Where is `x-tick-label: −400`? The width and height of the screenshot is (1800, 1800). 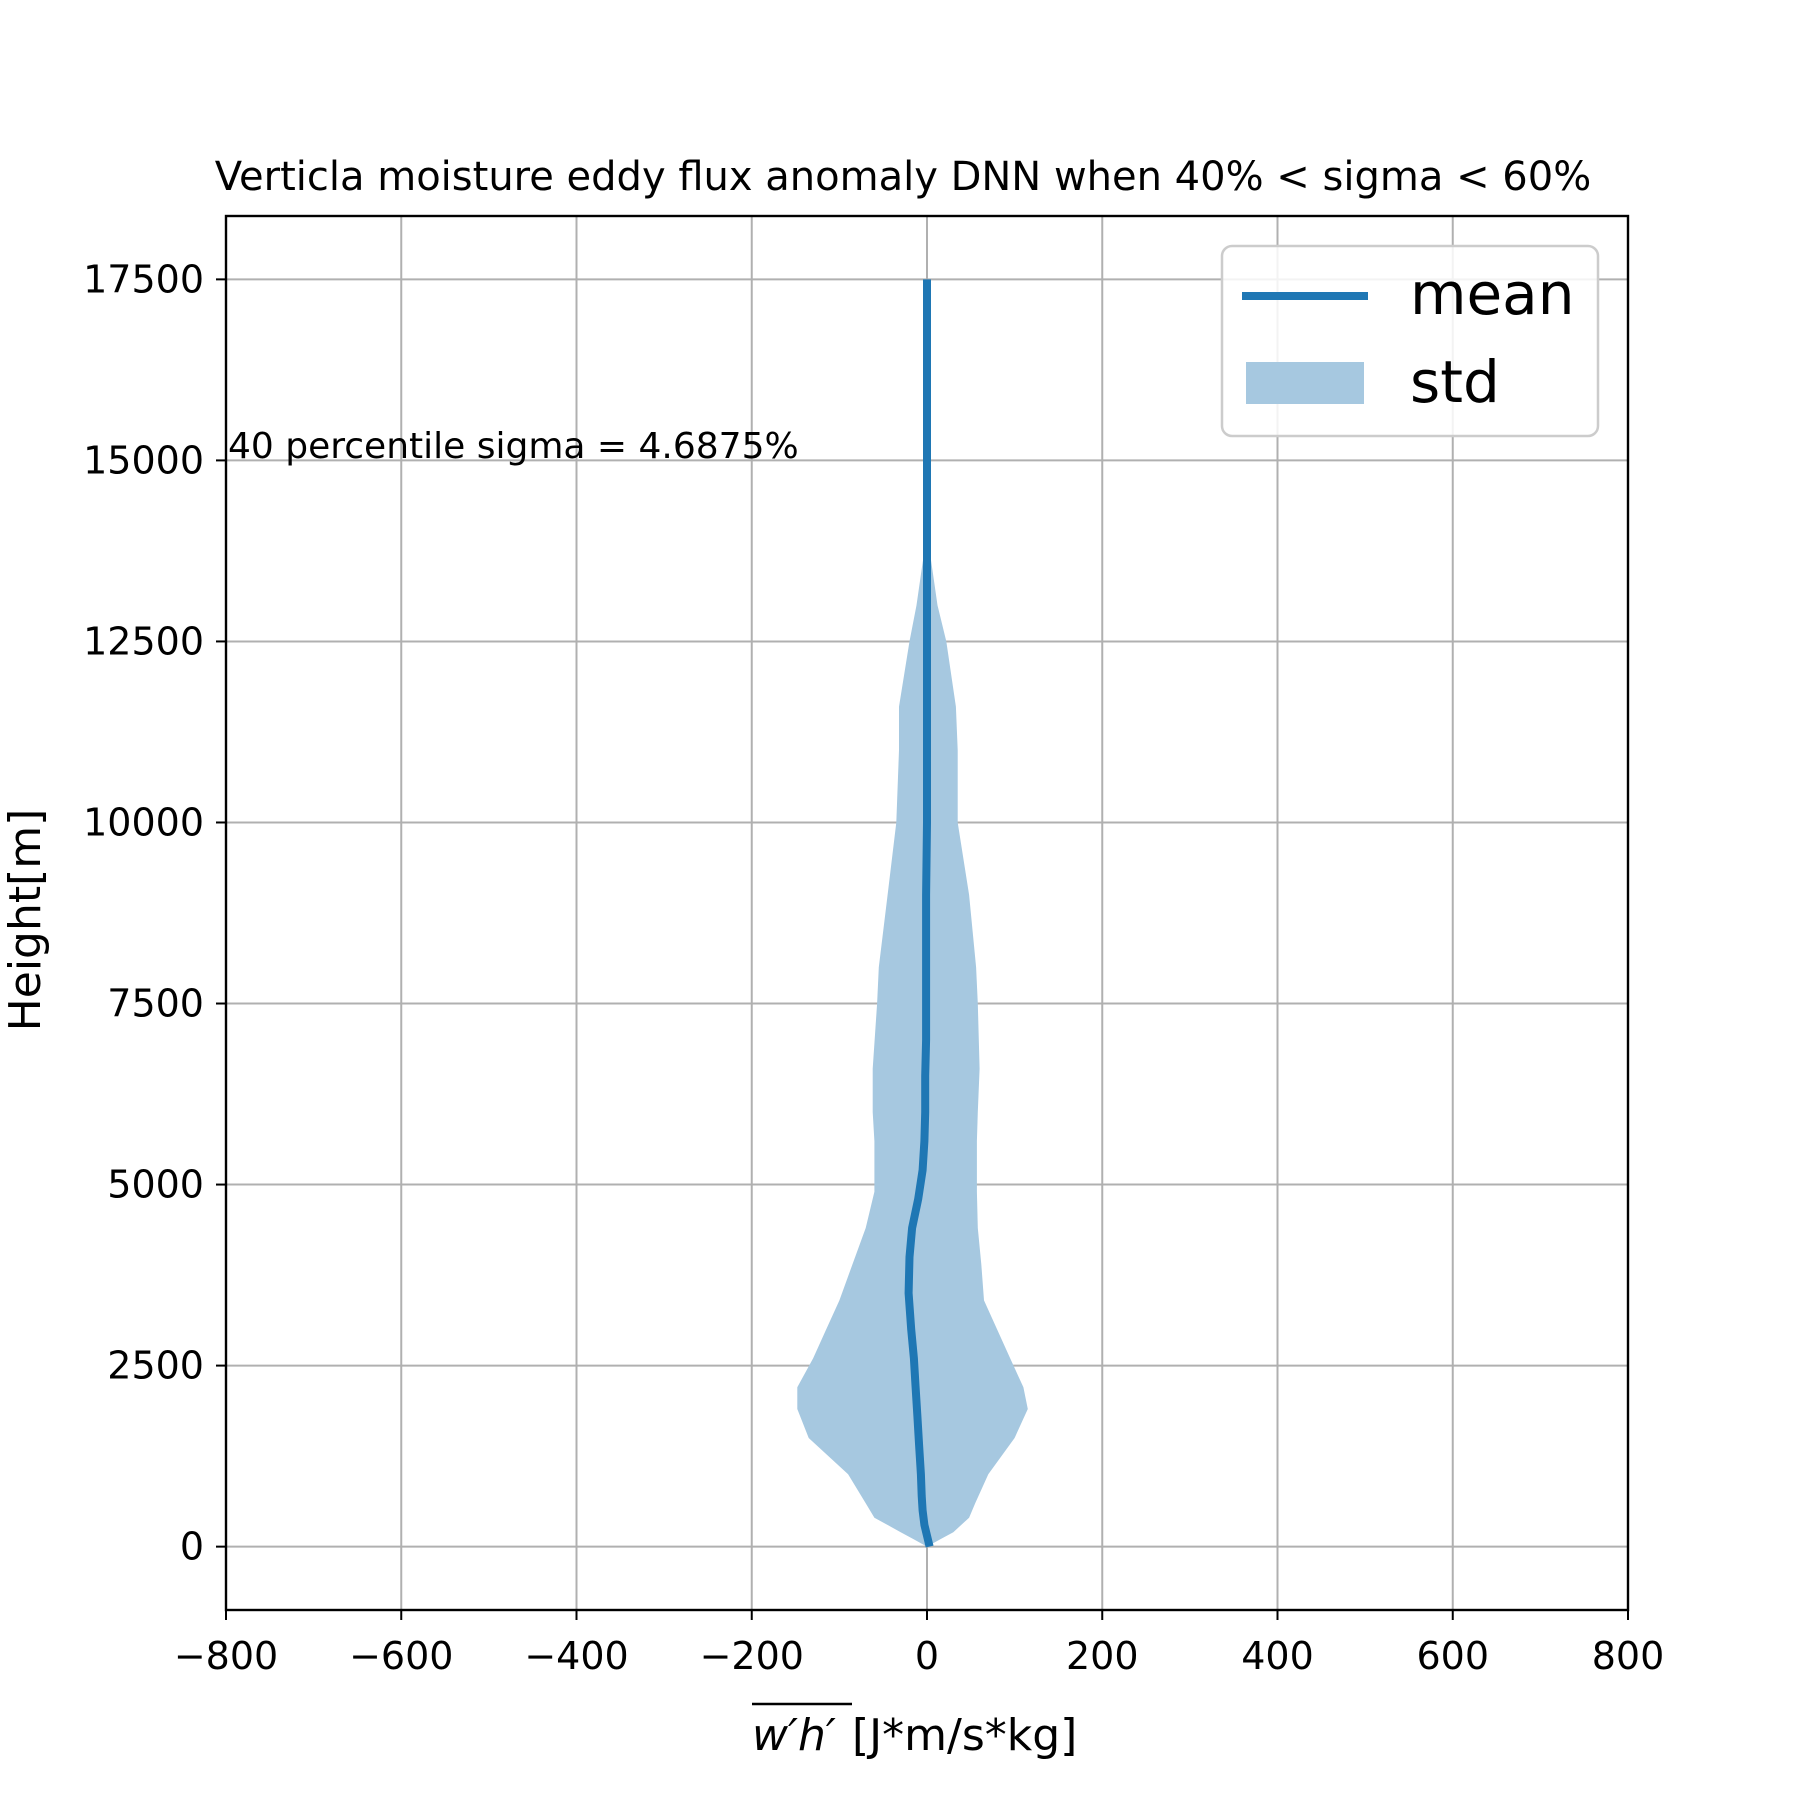
x-tick-label: −400 is located at coordinates (576, 1656).